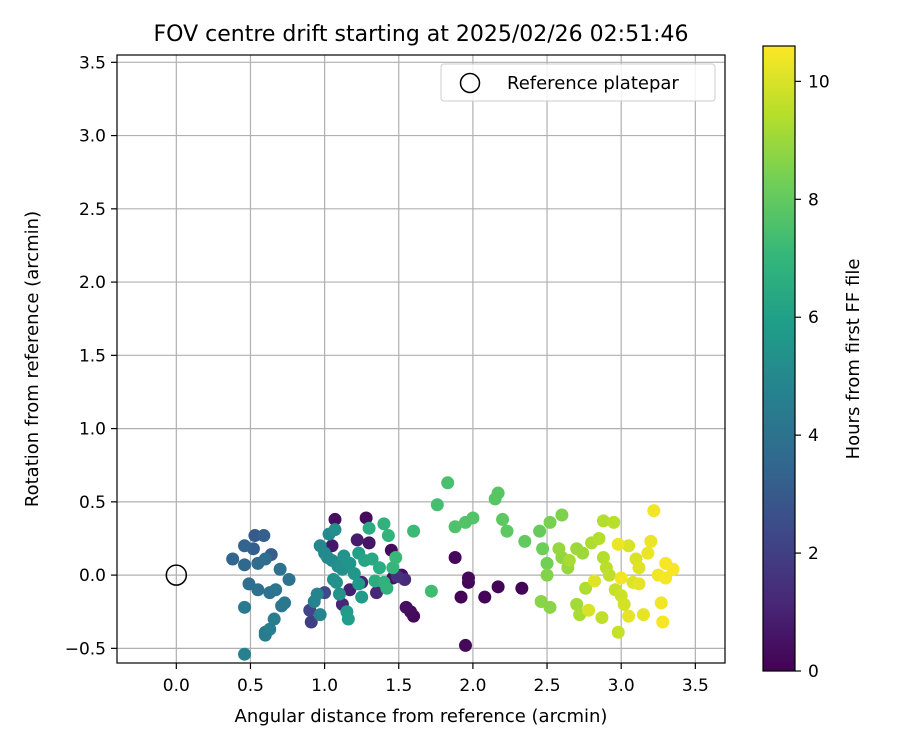 This screenshot has width=900, height=750. Describe the element at coordinates (813, 200) in the screenshot. I see `colorbar-tick-label: 8` at that location.